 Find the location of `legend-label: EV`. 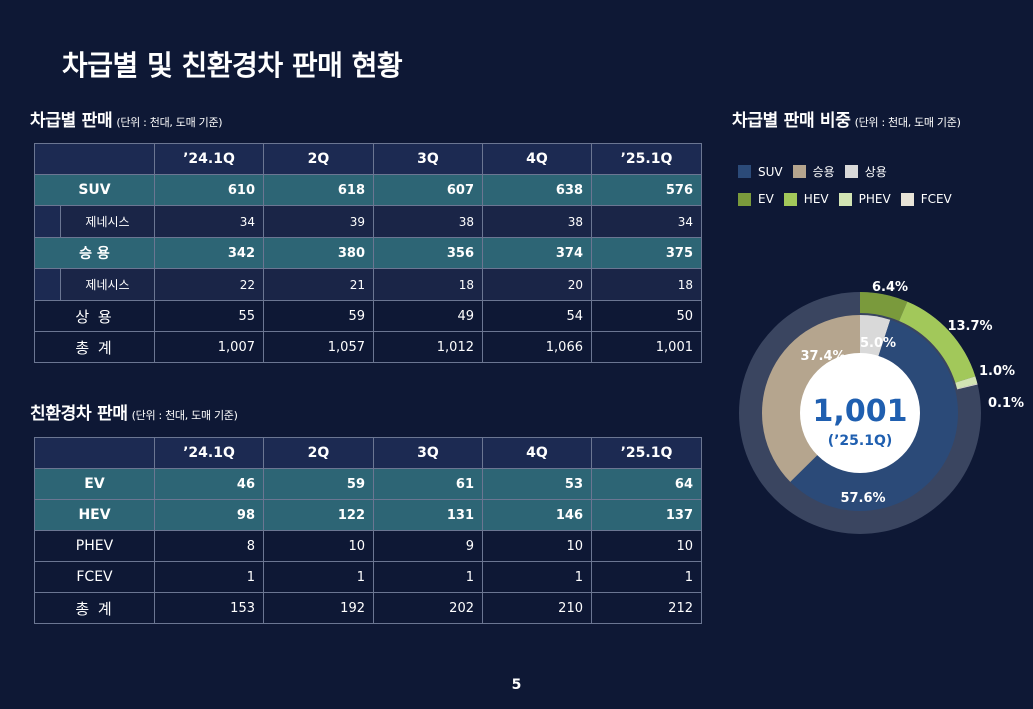

legend-label: EV is located at coordinates (766, 199).